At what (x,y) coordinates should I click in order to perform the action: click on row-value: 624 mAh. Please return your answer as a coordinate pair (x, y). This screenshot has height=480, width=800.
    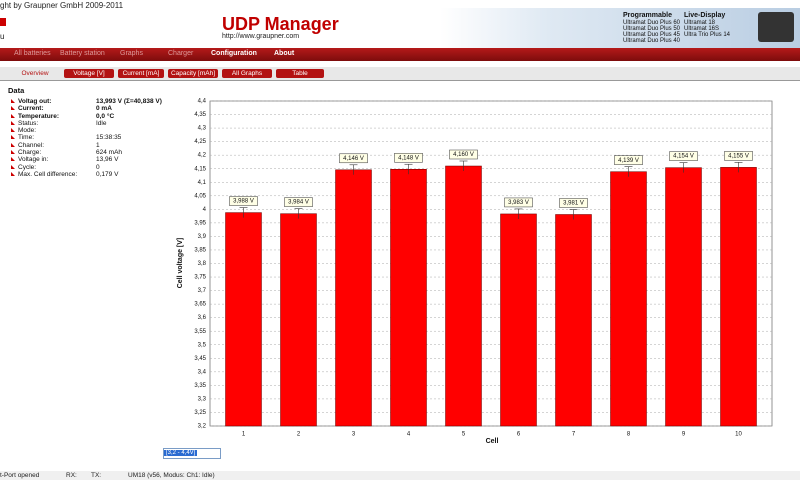
    Looking at the image, I should click on (109, 153).